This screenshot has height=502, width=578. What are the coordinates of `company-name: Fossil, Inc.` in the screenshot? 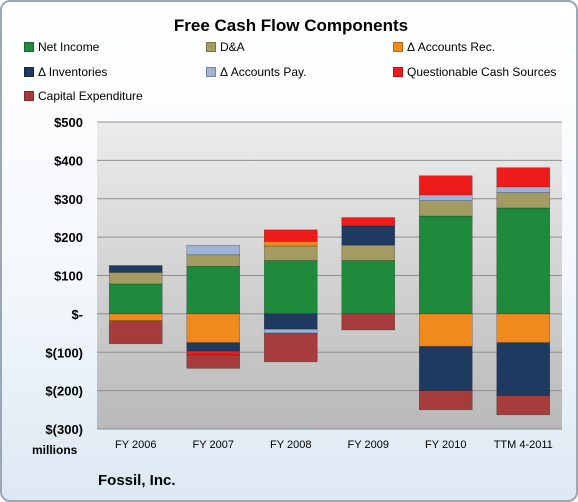 It's located at (137, 480).